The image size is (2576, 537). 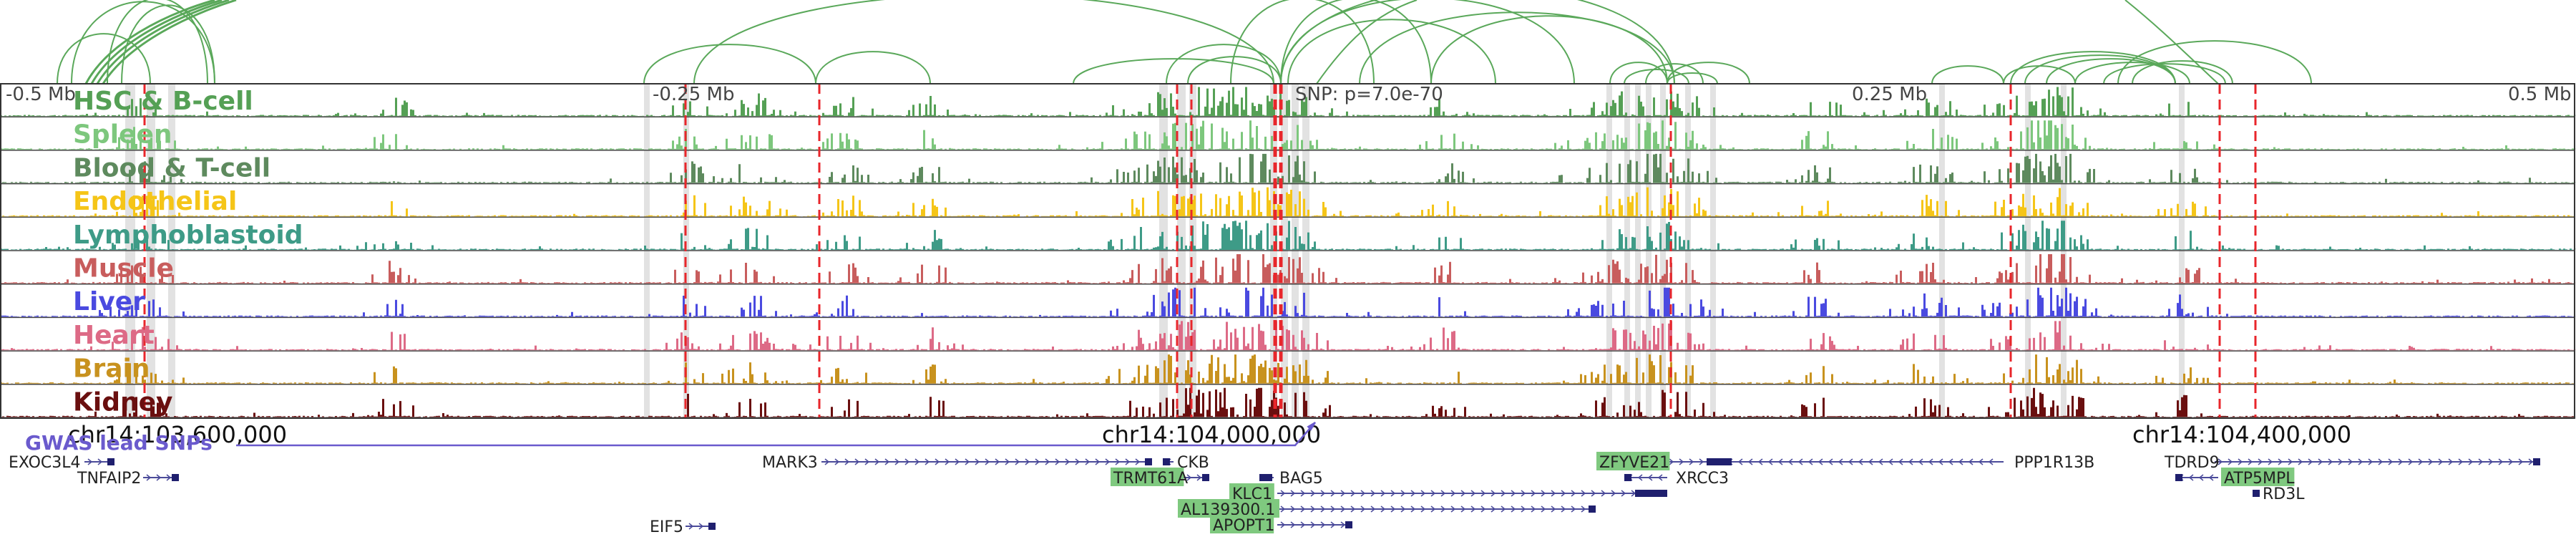 What do you see at coordinates (1660, 462) in the screenshot?
I see `gene-zfyve21: ZFYVE21` at bounding box center [1660, 462].